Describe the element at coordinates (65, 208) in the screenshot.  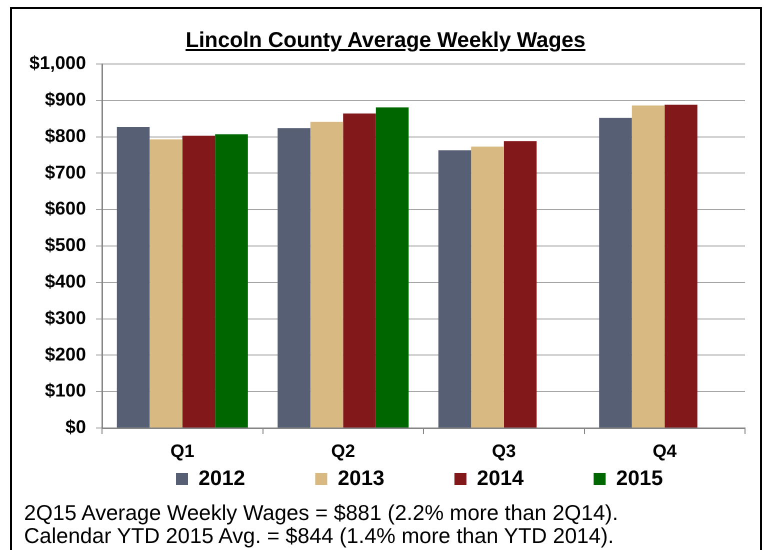
I see `y-tick-label: $600` at that location.